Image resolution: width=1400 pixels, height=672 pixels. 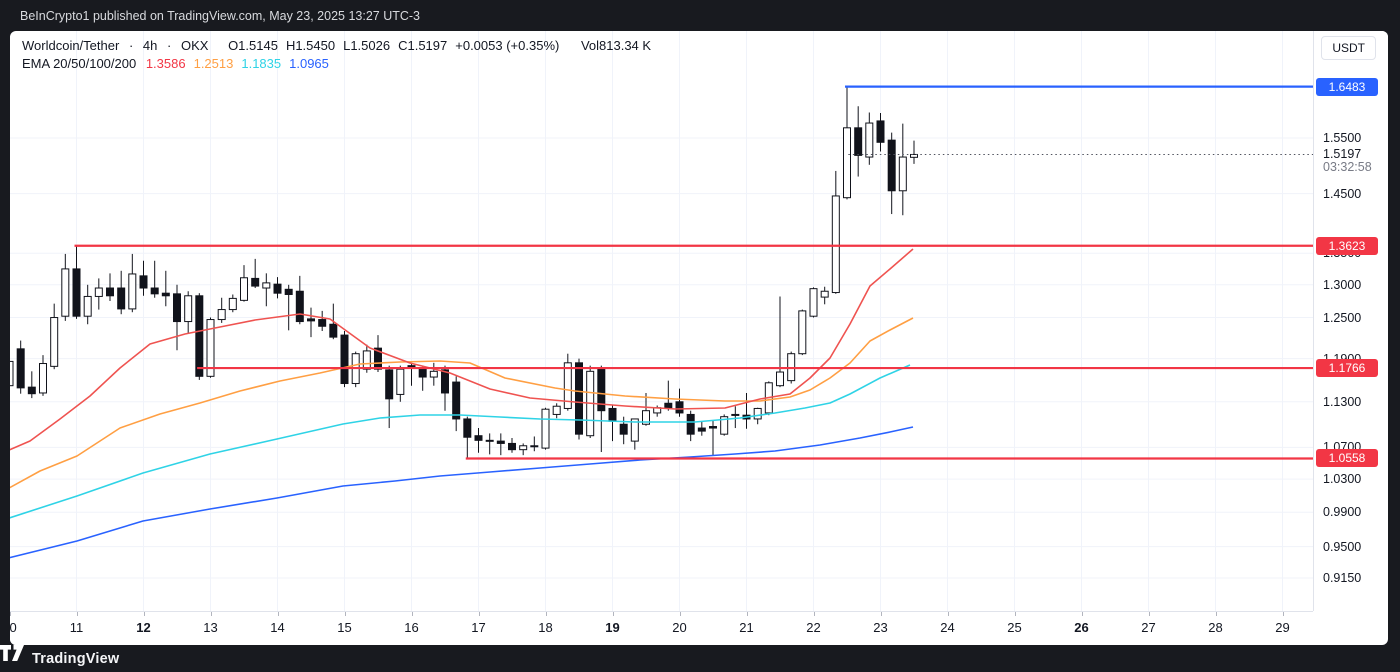 What do you see at coordinates (1342, 284) in the screenshot?
I see `price-tick-label: 1.3000` at bounding box center [1342, 284].